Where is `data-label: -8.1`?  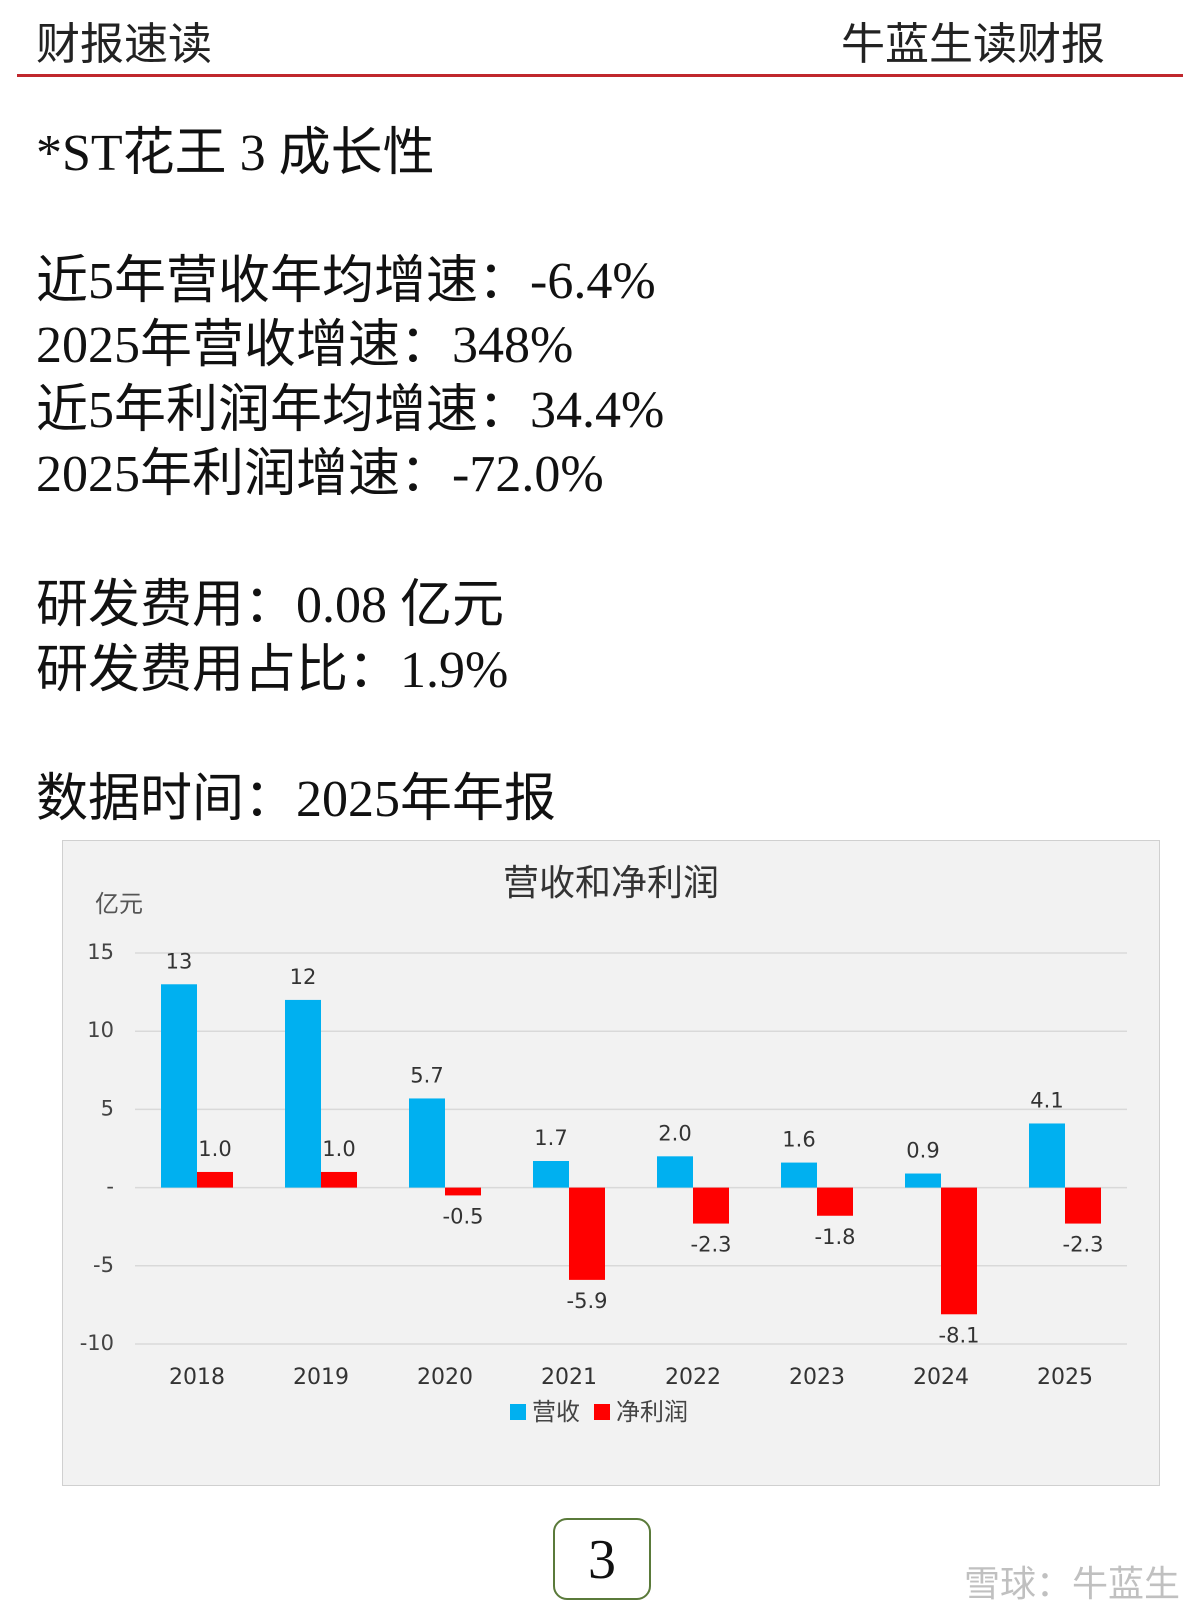 data-label: -8.1 is located at coordinates (959, 1335).